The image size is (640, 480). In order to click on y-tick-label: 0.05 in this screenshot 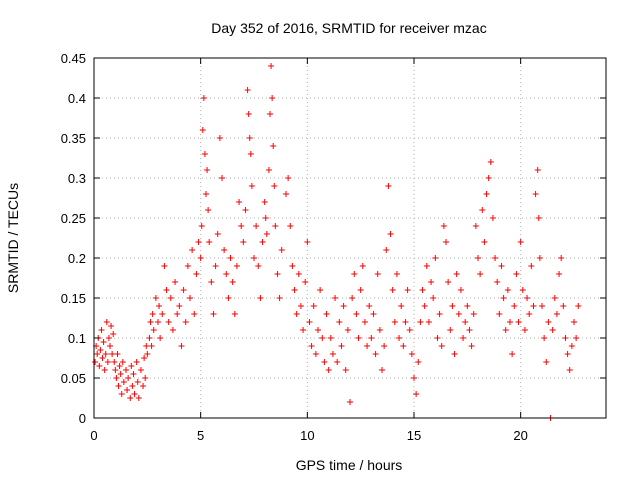, I will do `click(73, 378)`.